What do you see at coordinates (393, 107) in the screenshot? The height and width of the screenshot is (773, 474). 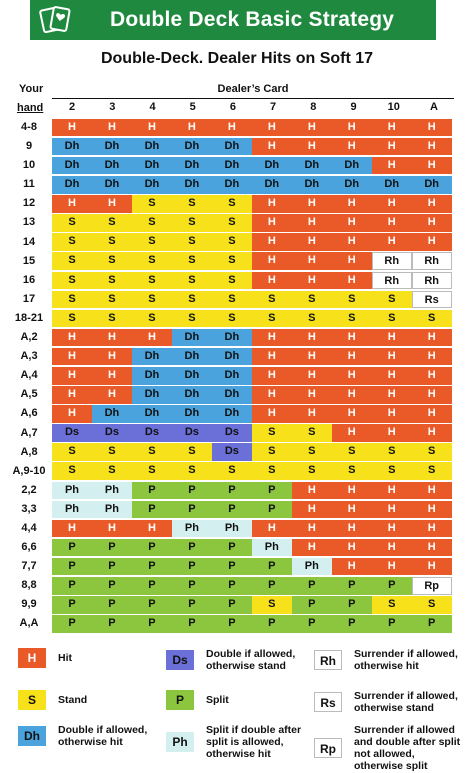 I see `dealer-card-header-10: 10` at bounding box center [393, 107].